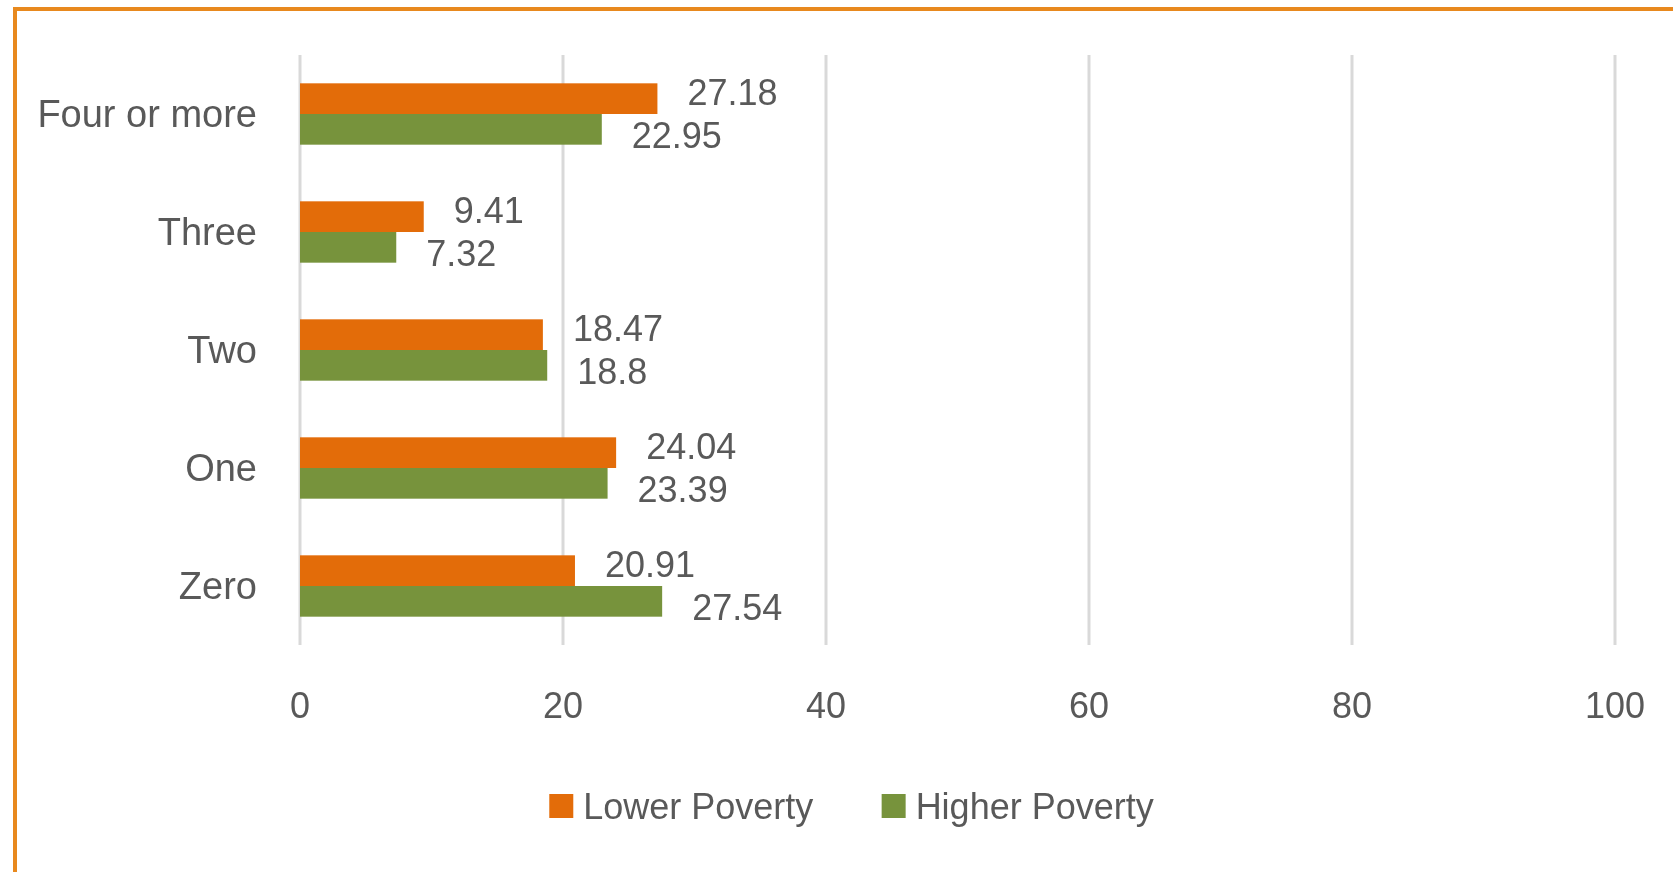  I want to click on data-label: 22.95, so click(676, 135).